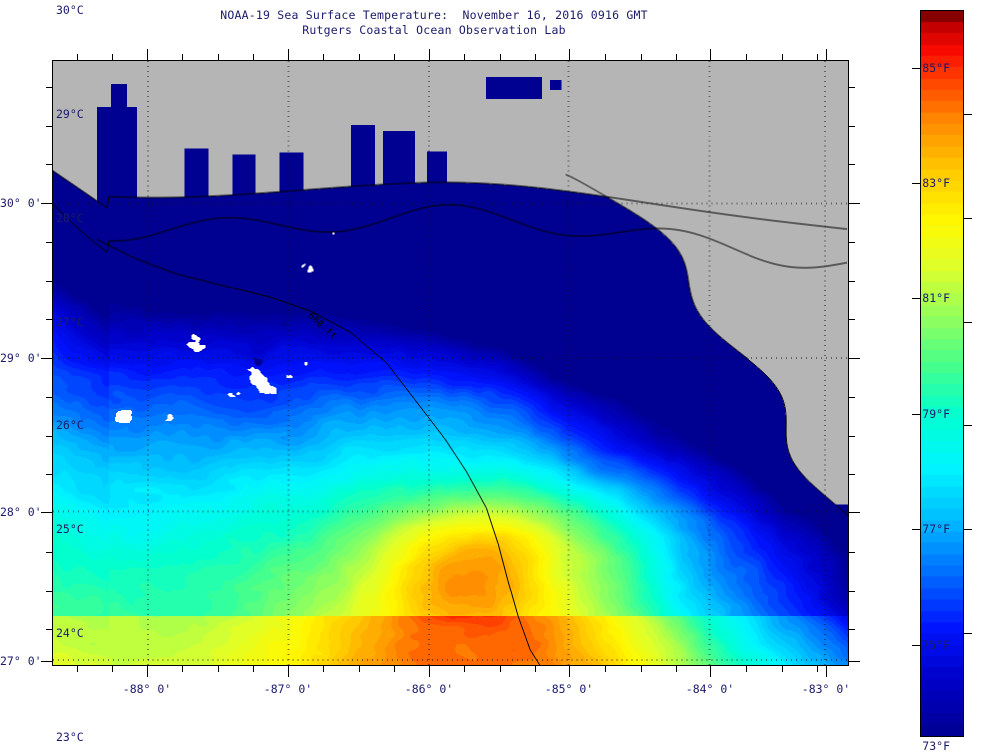 Image resolution: width=1000 pixels, height=754 pixels. I want to click on colorbar-label-fahrenheit: 81°F, so click(936, 298).